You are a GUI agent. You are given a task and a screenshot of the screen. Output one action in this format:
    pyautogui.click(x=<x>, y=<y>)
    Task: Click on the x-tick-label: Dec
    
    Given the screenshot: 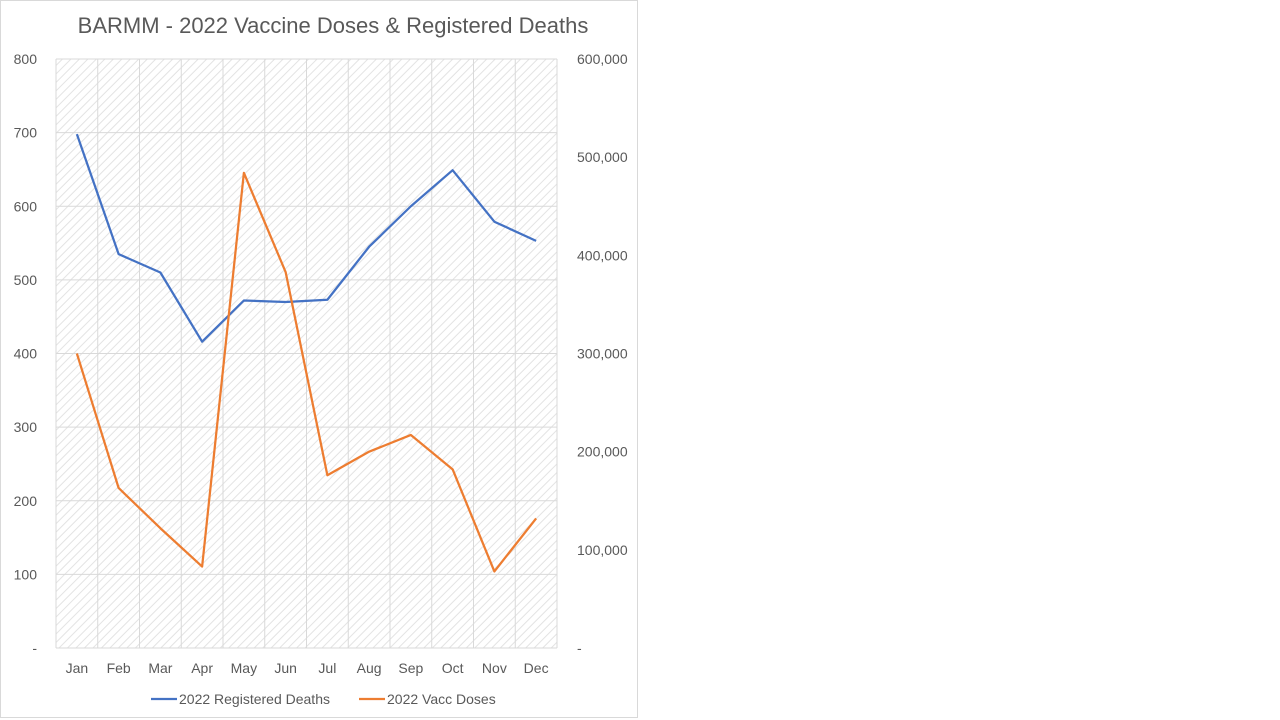 What is the action you would take?
    pyautogui.click(x=536, y=668)
    